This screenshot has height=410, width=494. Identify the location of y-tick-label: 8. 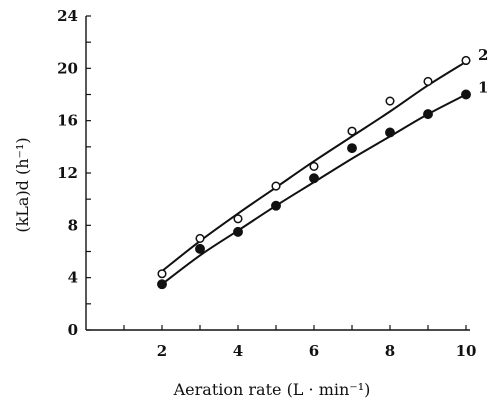
(73, 225).